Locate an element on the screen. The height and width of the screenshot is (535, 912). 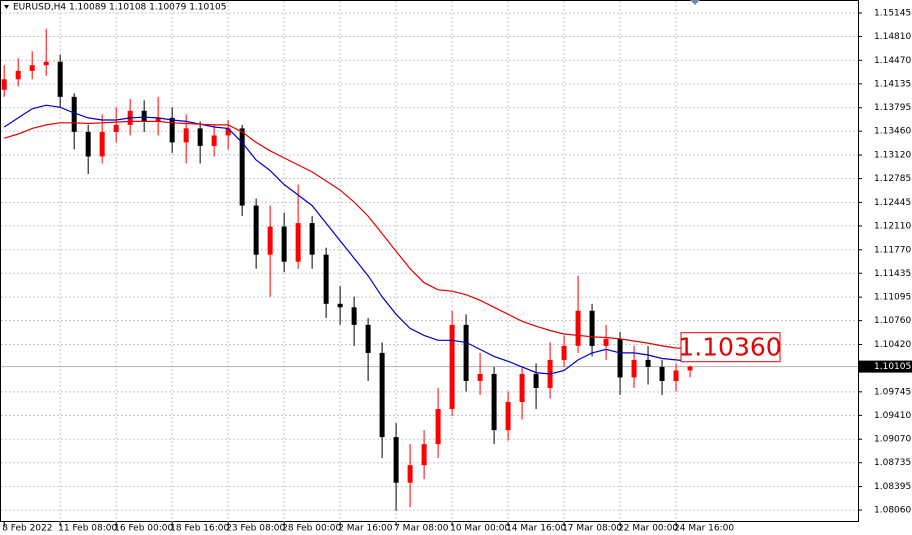
x-tick-label: 10 Mar 00:00 is located at coordinates (480, 529).